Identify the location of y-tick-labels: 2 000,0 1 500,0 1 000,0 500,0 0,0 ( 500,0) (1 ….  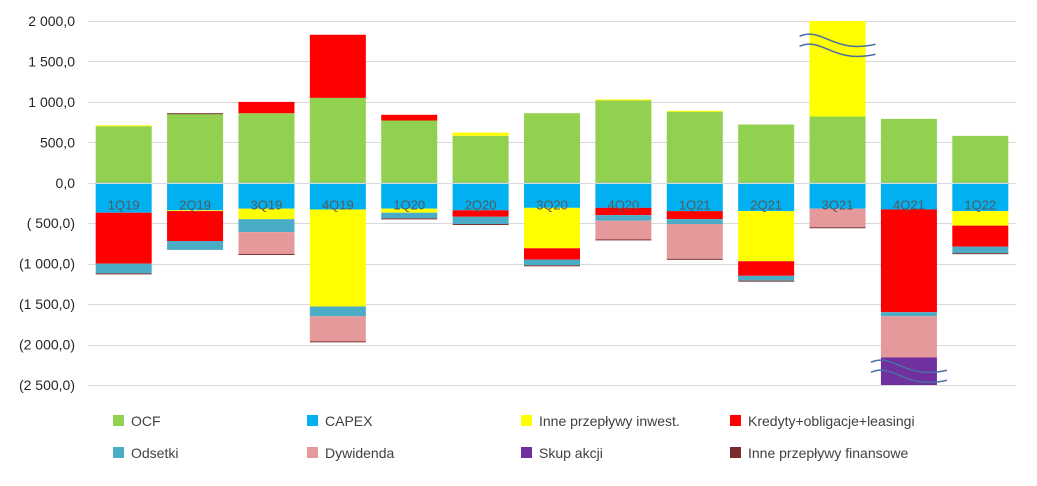
(47, 203).